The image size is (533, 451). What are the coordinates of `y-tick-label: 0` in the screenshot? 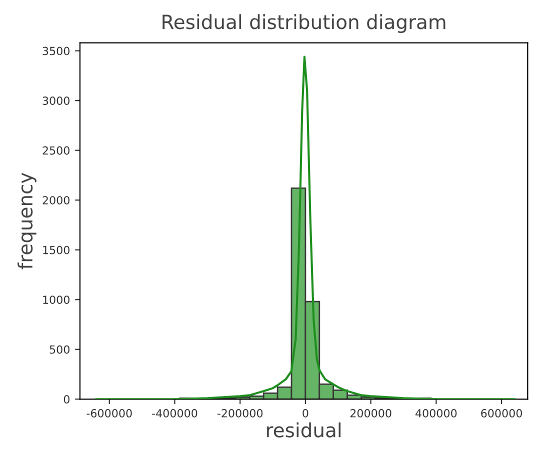 It's located at (67, 399).